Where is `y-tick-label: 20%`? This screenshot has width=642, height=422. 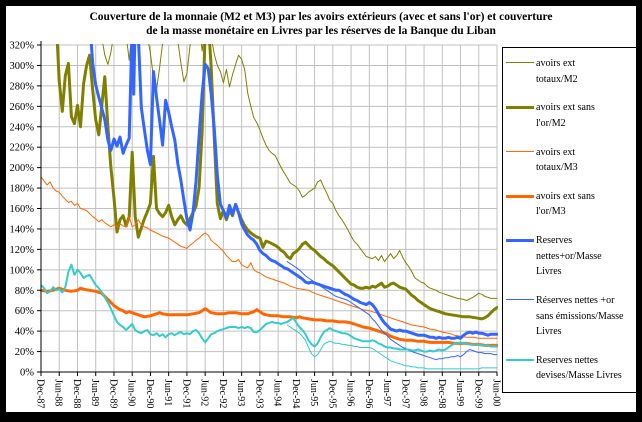 y-tick-label: 20% is located at coordinates (25, 352).